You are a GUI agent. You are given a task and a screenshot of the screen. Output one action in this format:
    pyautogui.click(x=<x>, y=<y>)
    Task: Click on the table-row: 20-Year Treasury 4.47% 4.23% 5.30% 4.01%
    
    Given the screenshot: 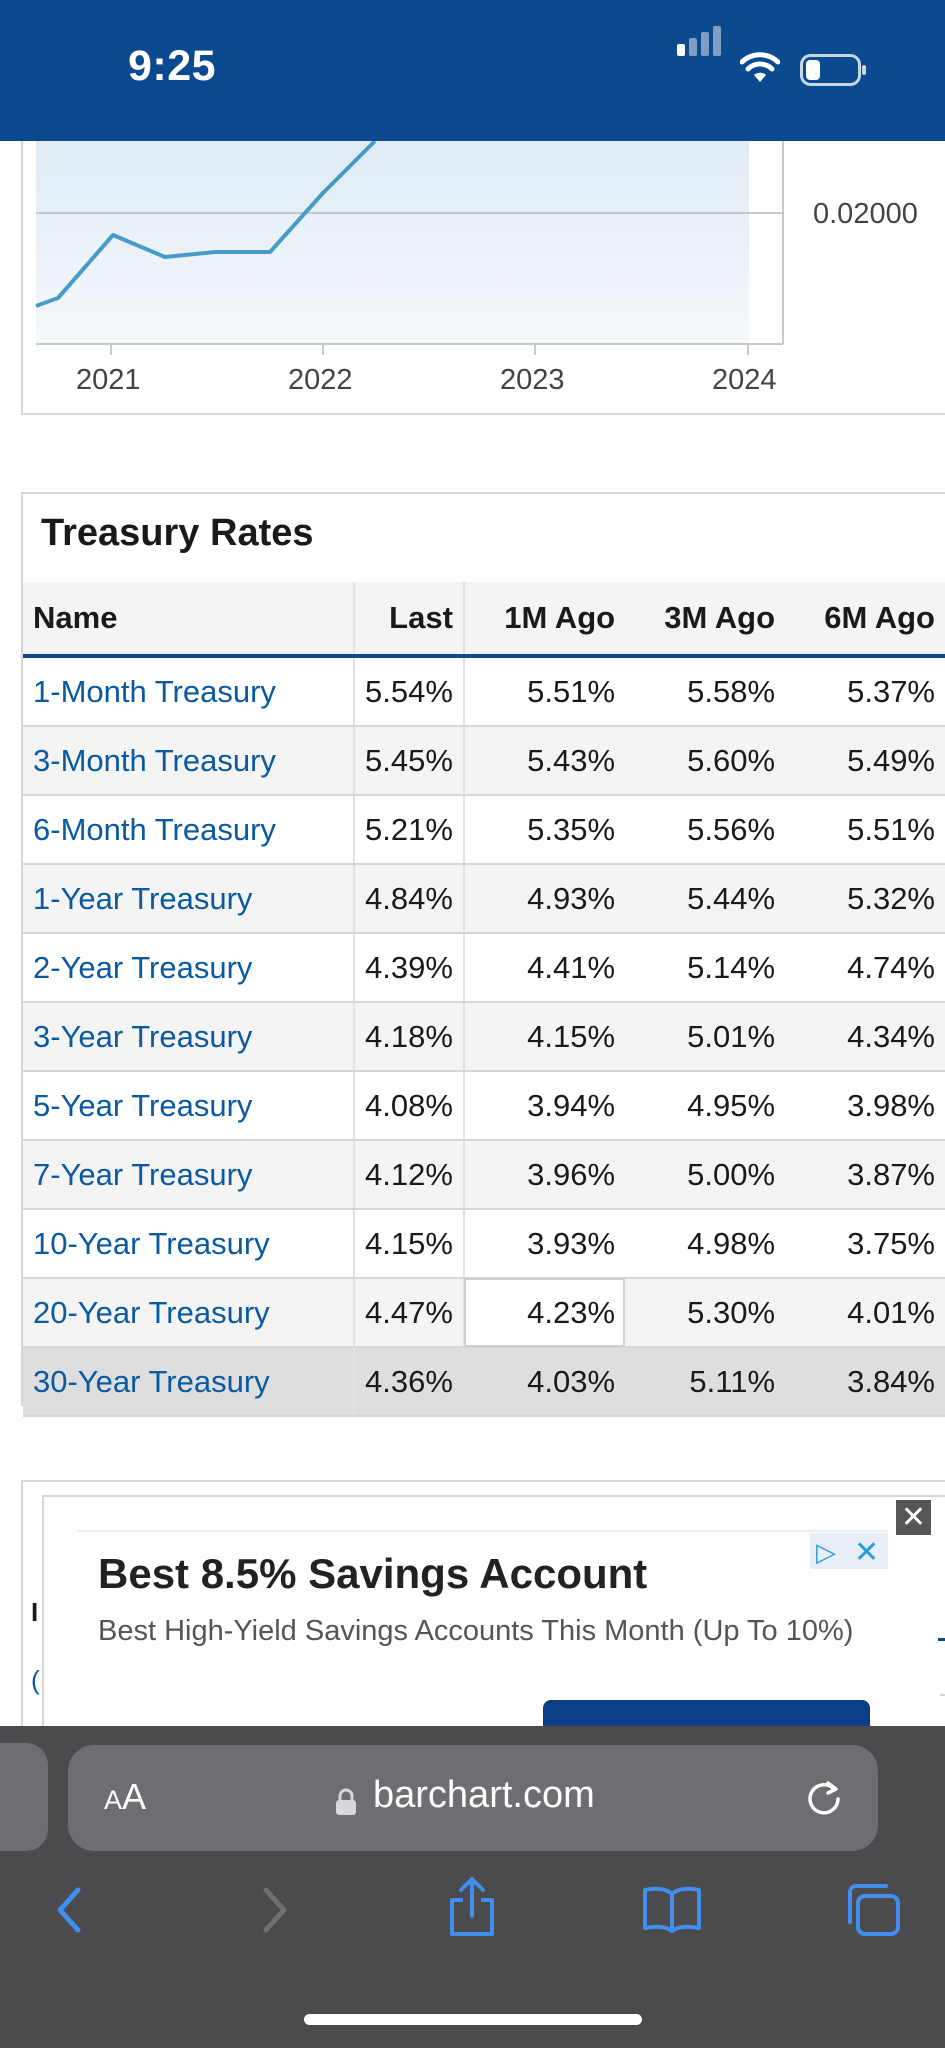 What is the action you would take?
    pyautogui.click(x=484, y=1313)
    